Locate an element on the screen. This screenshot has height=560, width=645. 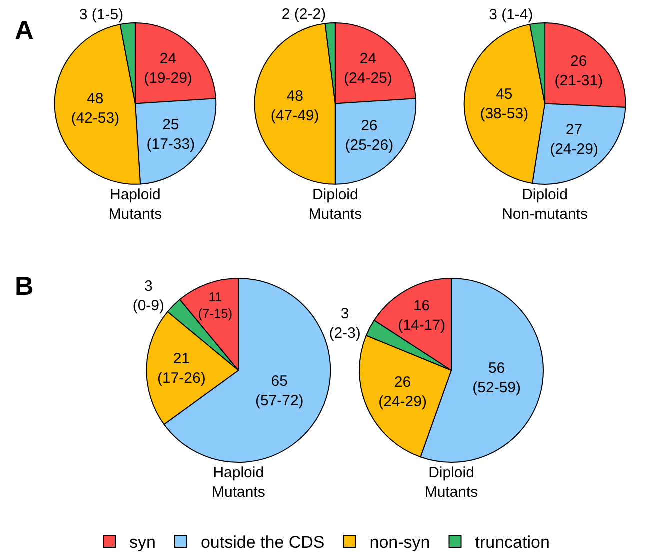
data-label: 27 (24-29) is located at coordinates (574, 139).